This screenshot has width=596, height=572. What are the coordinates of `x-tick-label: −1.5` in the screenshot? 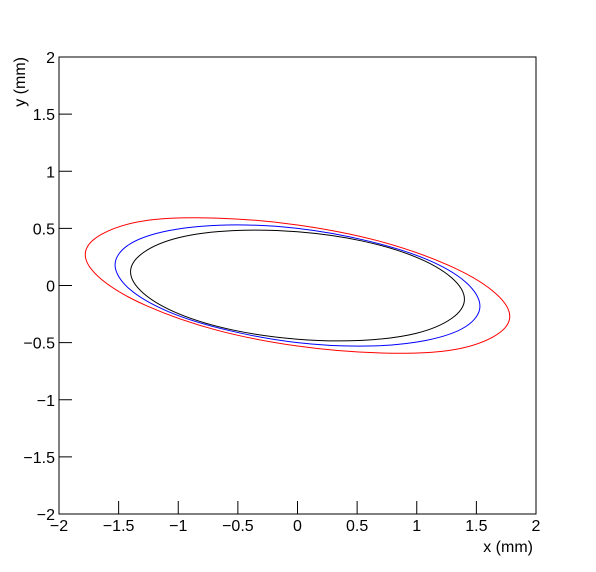 It's located at (119, 526).